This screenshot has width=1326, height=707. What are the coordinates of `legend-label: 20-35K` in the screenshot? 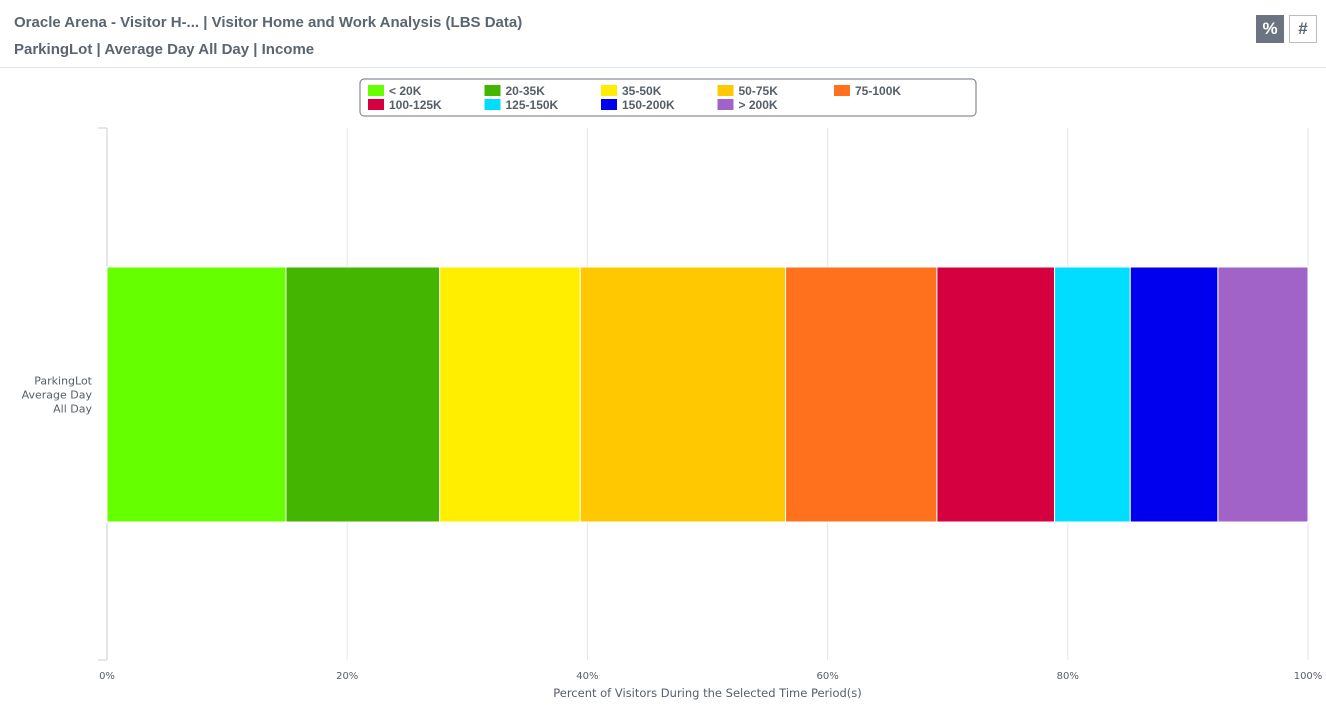 It's located at (526, 91).